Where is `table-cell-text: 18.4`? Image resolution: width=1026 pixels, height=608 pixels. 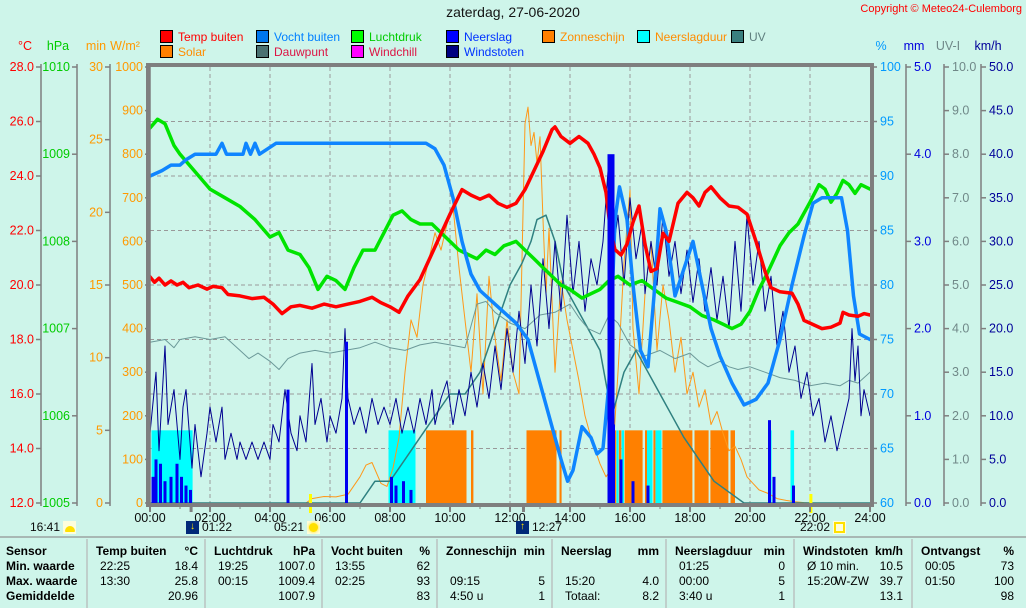
table-cell-text: 18.4 is located at coordinates (186, 566).